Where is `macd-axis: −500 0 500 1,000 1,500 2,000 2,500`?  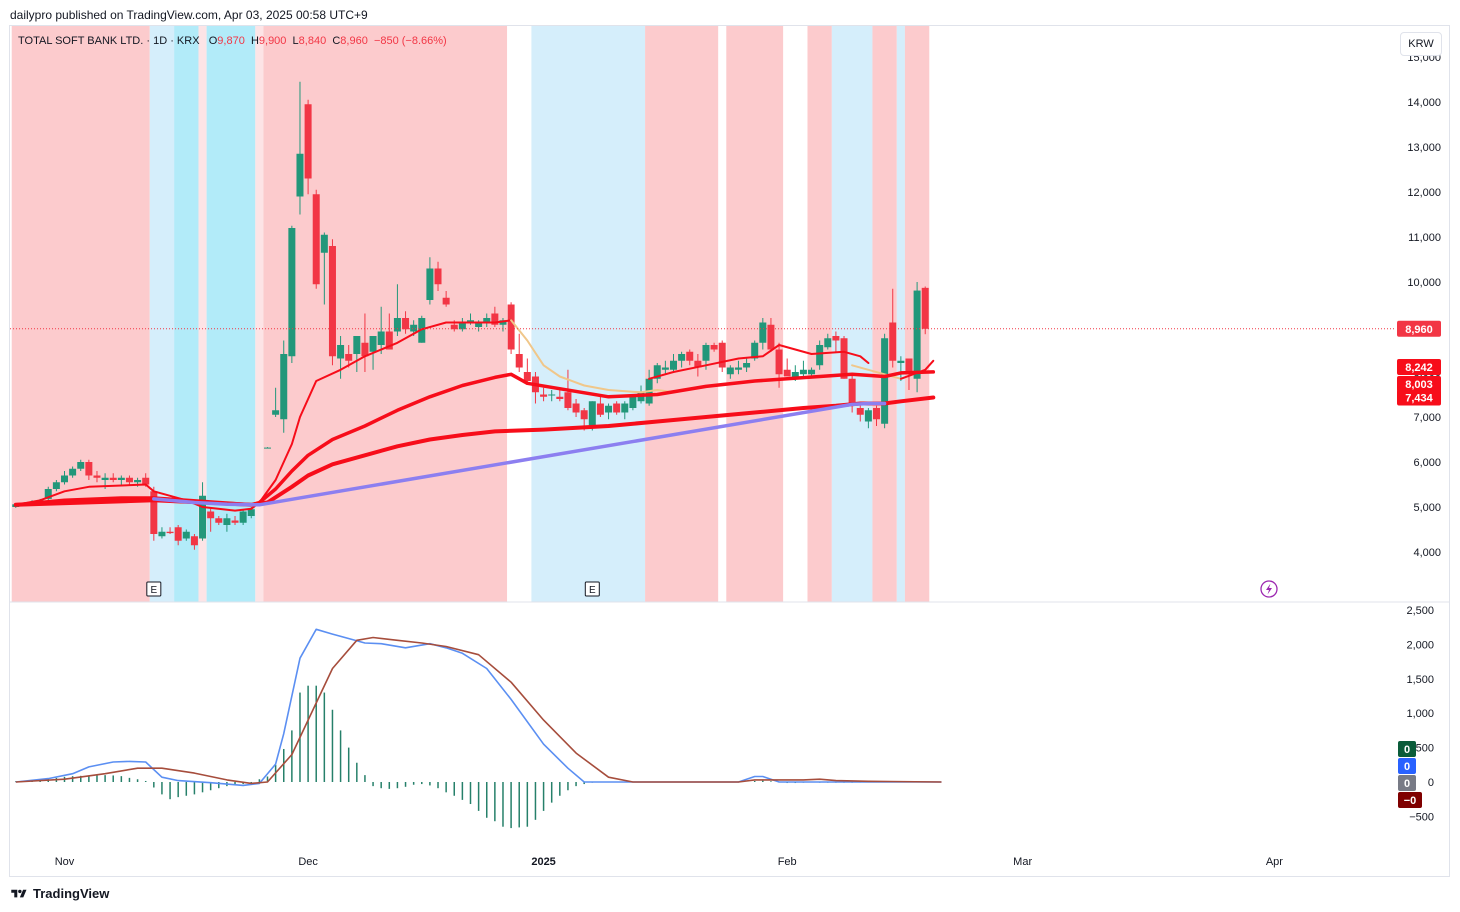 macd-axis: −500 0 500 1,000 1,500 2,000 2,500 is located at coordinates (1420, 714).